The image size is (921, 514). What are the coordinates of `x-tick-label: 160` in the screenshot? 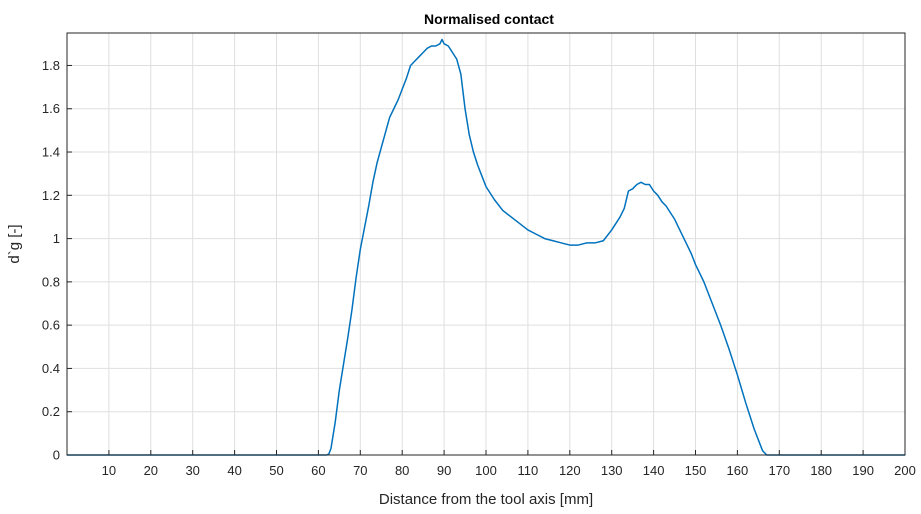 It's located at (738, 470).